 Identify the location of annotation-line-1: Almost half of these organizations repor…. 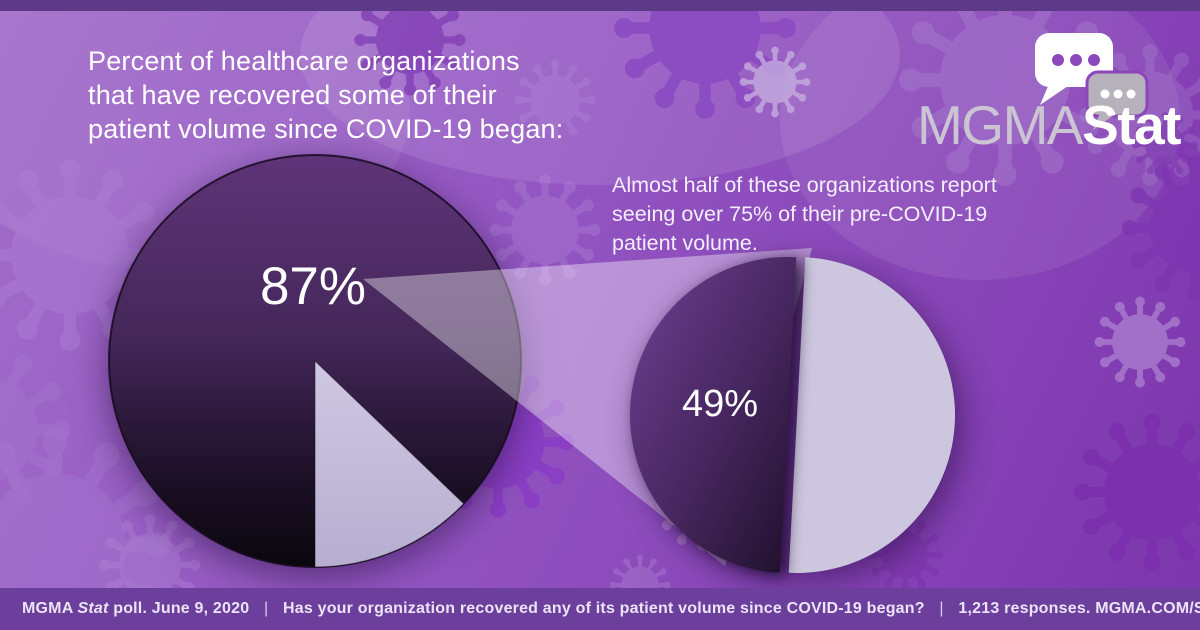
(804, 185).